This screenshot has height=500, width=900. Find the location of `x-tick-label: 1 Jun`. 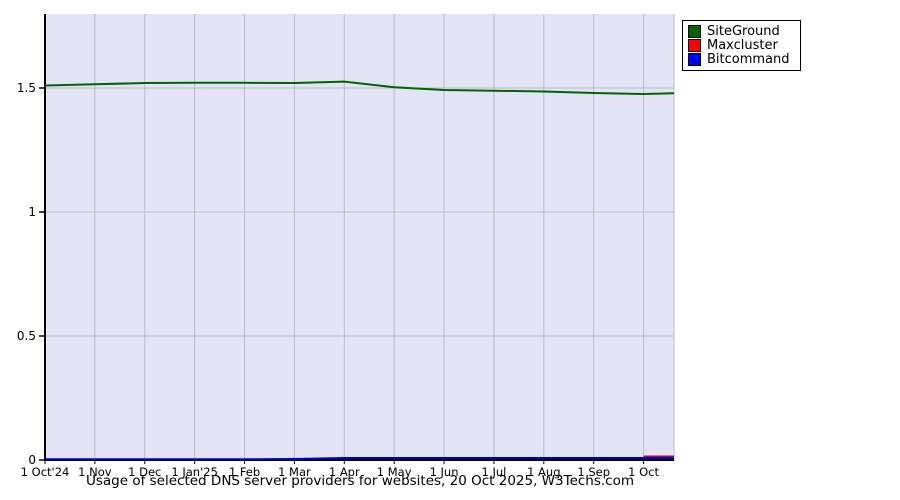

x-tick-label: 1 Jun is located at coordinates (444, 472).